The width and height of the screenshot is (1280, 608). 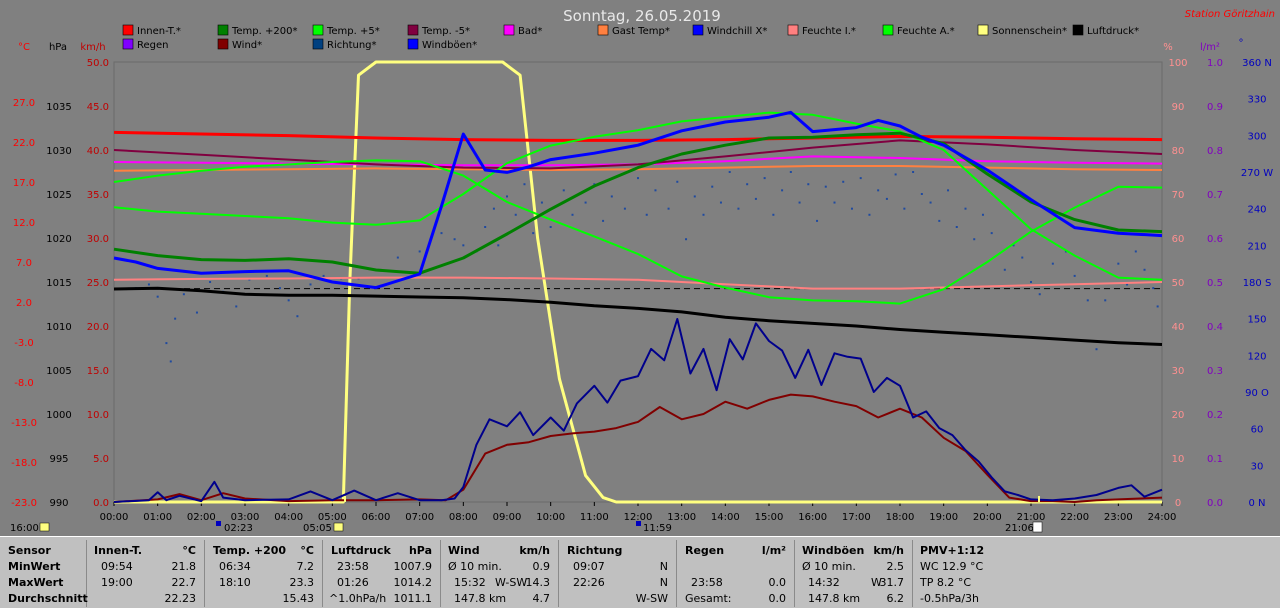 What do you see at coordinates (361, 550) in the screenshot?
I see `stats-luftdruck-title: Luftdruck` at bounding box center [361, 550].